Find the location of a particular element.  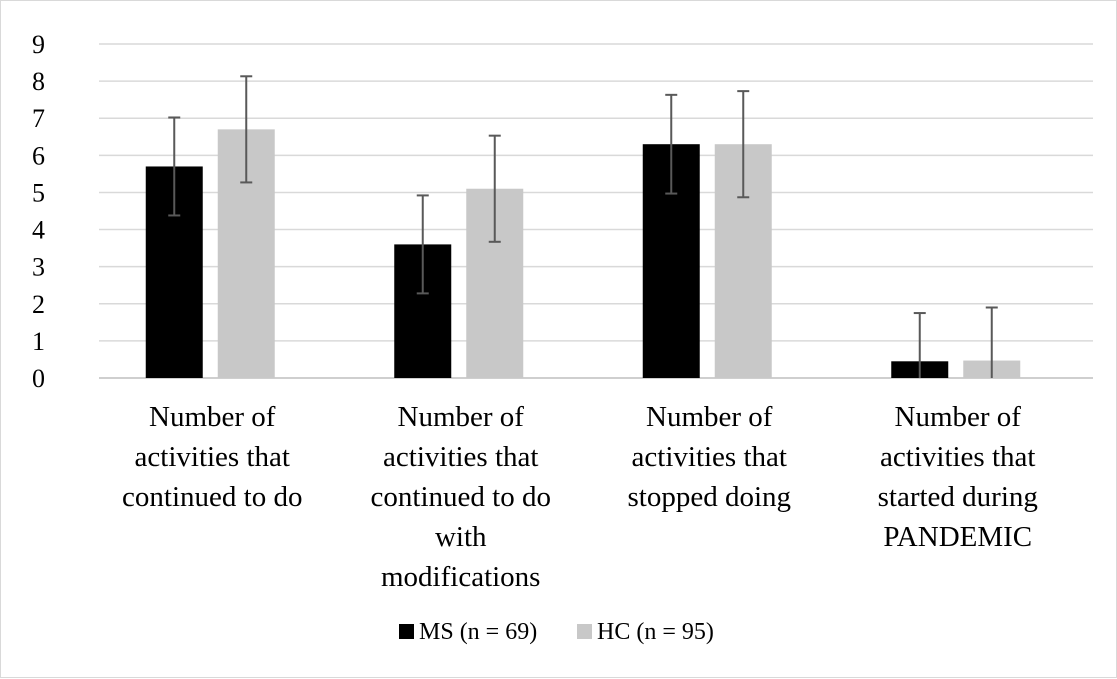

x-category-label: modifications is located at coordinates (460, 577).